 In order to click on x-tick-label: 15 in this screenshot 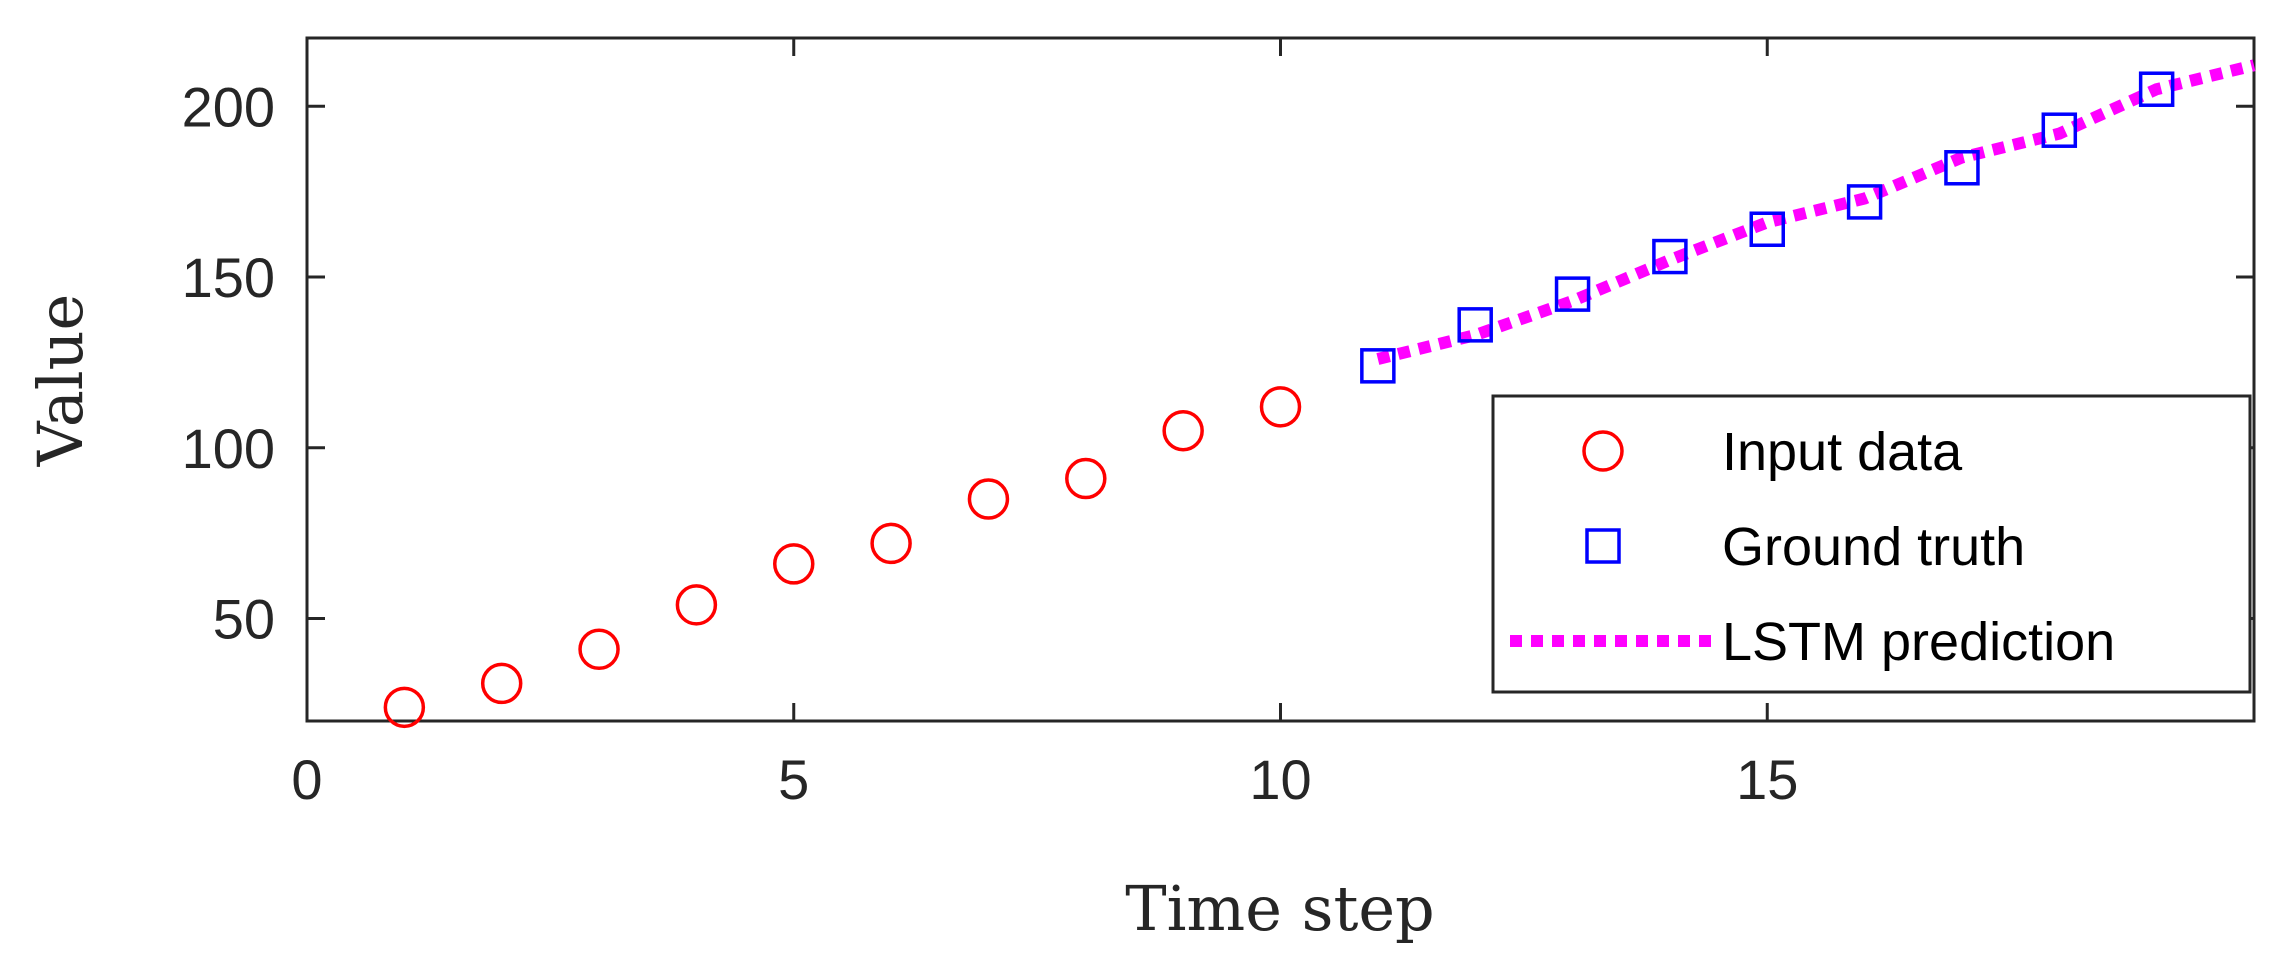, I will do `click(1767, 779)`.